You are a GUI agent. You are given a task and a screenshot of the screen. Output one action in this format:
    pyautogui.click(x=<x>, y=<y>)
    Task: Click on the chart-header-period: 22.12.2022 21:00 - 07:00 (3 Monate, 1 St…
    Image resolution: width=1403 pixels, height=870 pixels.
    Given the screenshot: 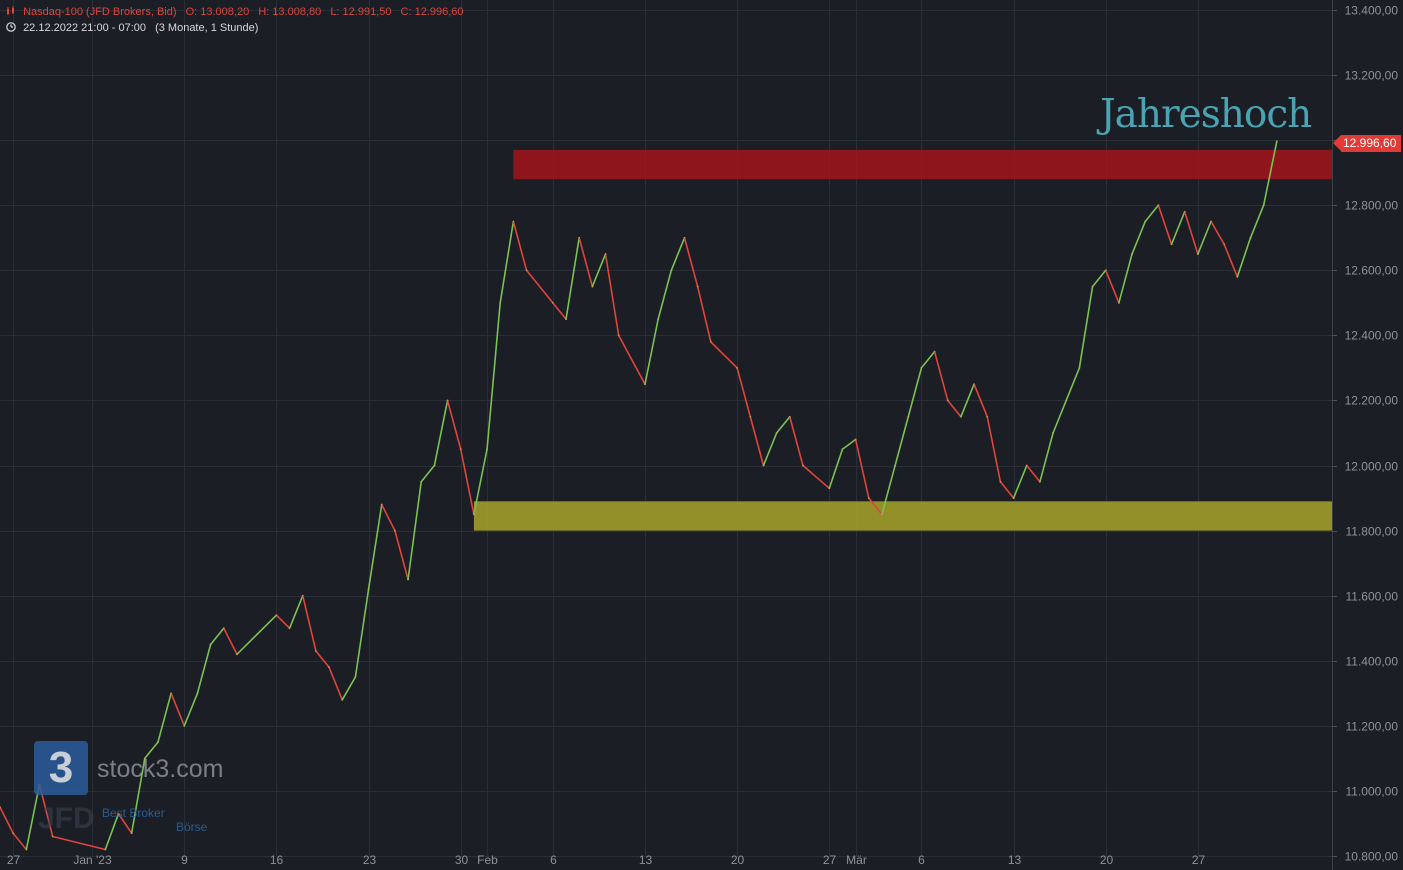 What is the action you would take?
    pyautogui.click(x=135, y=28)
    